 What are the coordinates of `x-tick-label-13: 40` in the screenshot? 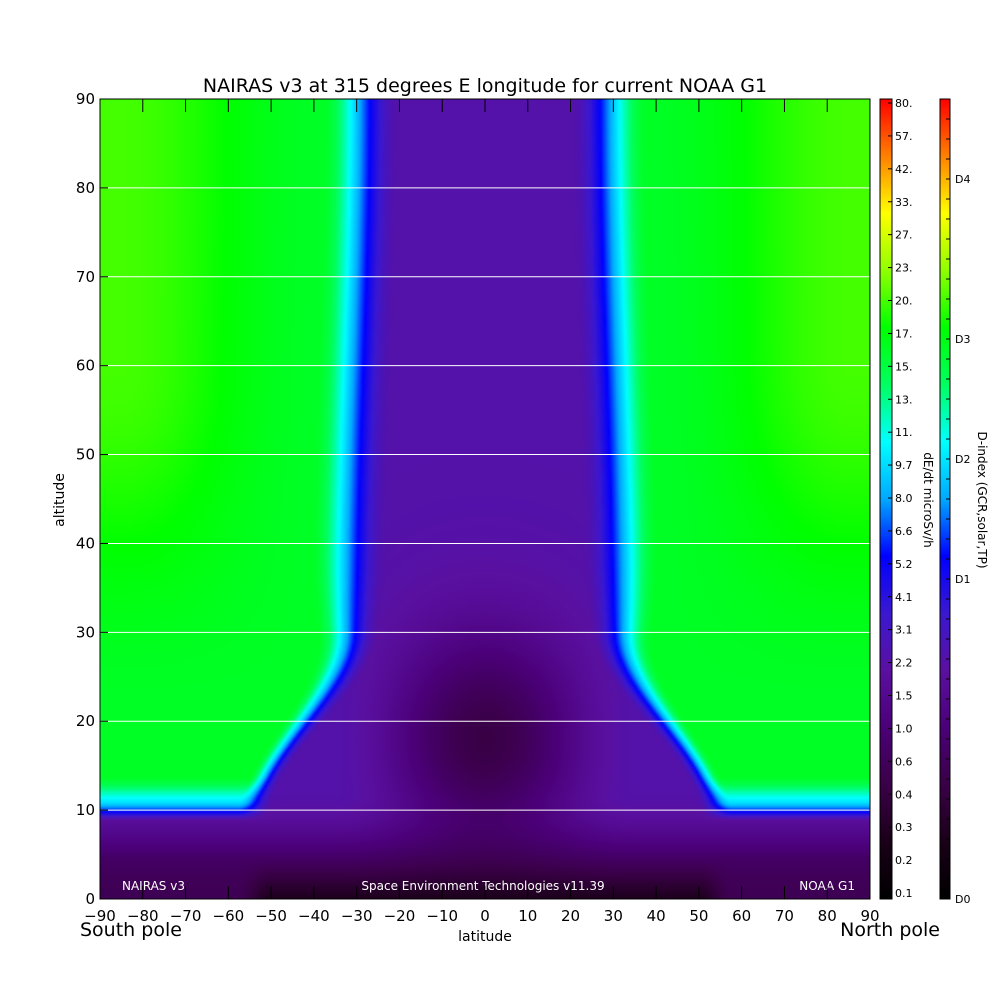 It's located at (656, 916).